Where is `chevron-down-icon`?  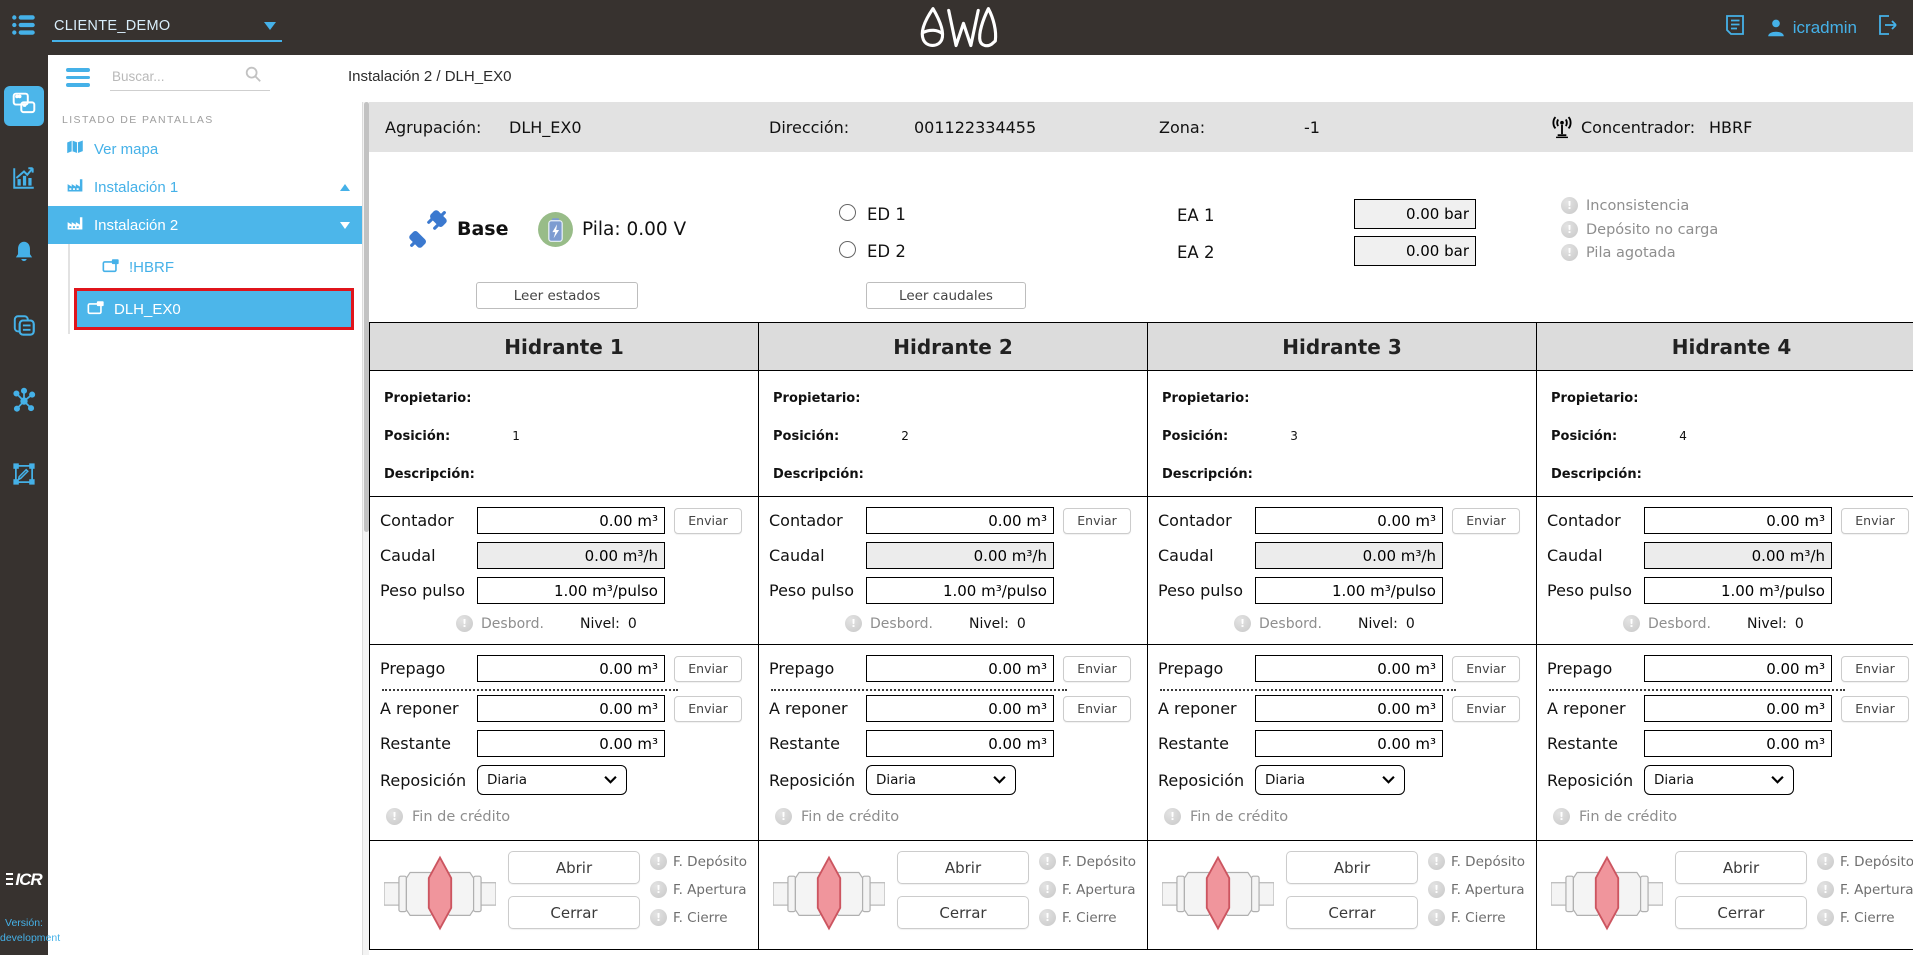
chevron-down-icon is located at coordinates (345, 225).